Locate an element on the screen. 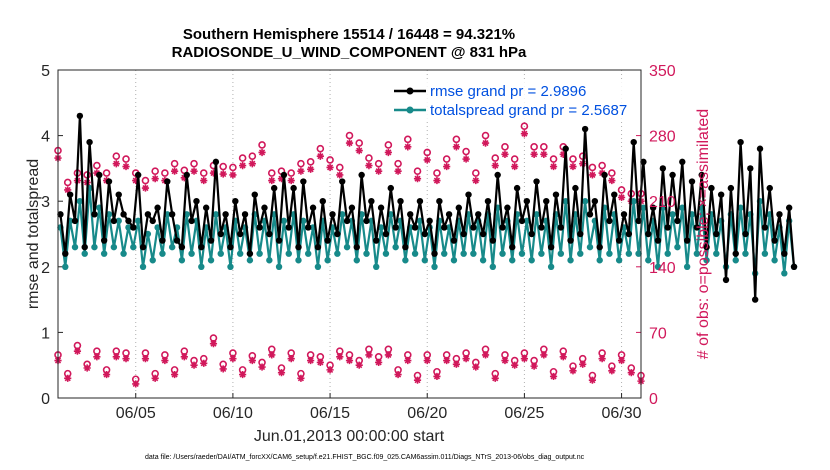 This screenshot has height=470, width=830. y-tick-label-left: 3 is located at coordinates (45, 202).